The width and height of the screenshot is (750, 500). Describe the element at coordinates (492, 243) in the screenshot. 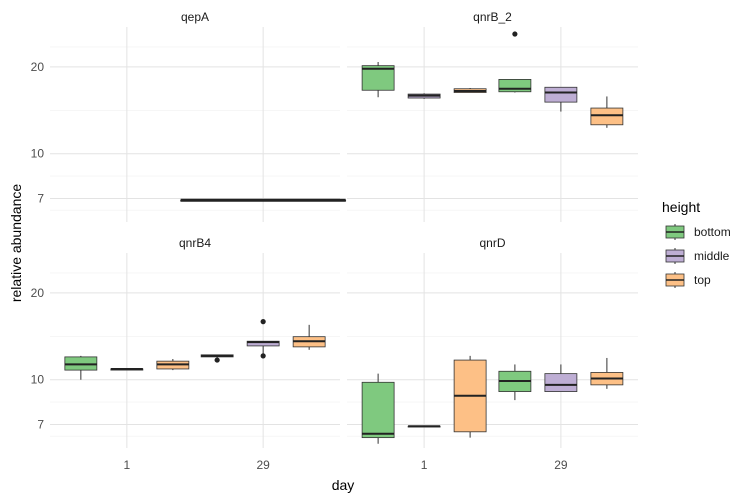

I see `facet-title: qnrD` at that location.